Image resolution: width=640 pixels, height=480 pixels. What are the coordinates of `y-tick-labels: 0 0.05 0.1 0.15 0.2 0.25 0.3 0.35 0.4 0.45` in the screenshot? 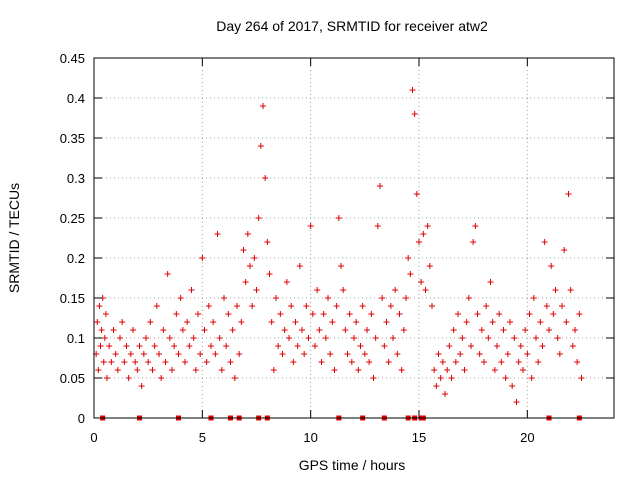 It's located at (72, 238).